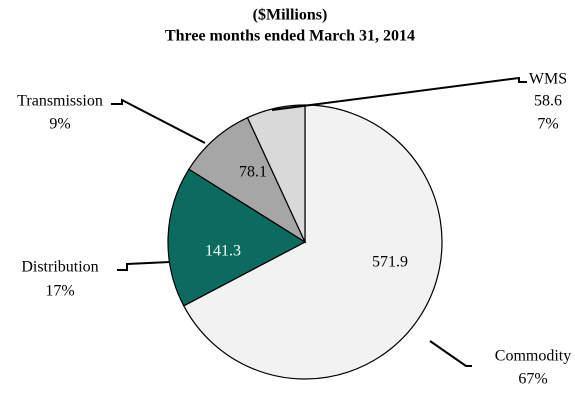 The image size is (575, 406). What do you see at coordinates (390, 262) in the screenshot?
I see `value-label: 571.9` at bounding box center [390, 262].